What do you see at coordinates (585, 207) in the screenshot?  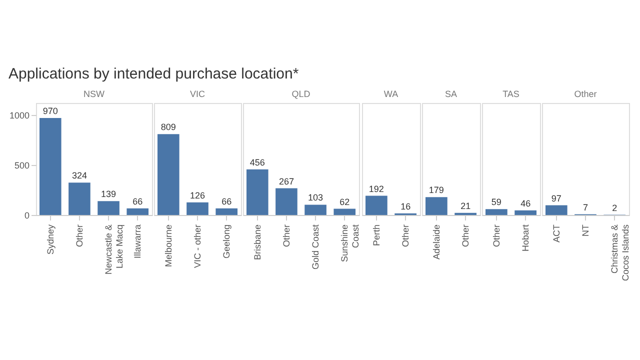 I see `data-label: 7` at bounding box center [585, 207].